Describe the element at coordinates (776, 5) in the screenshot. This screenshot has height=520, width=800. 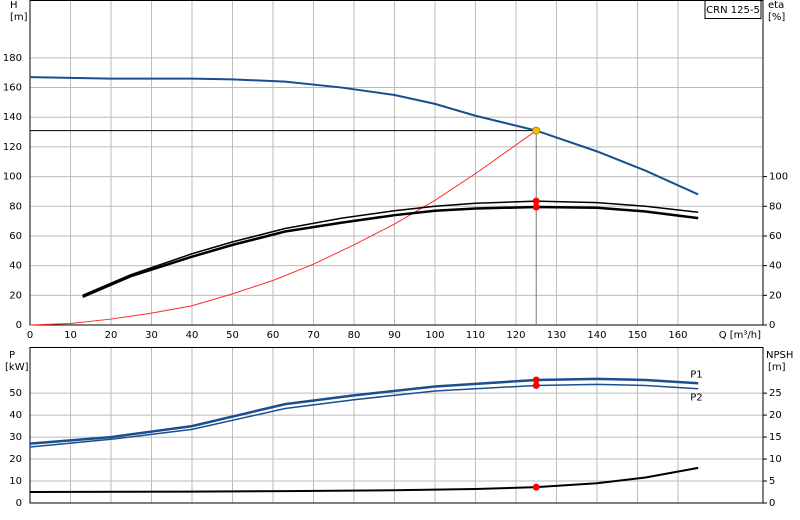
I see `axis-label: eta` at that location.